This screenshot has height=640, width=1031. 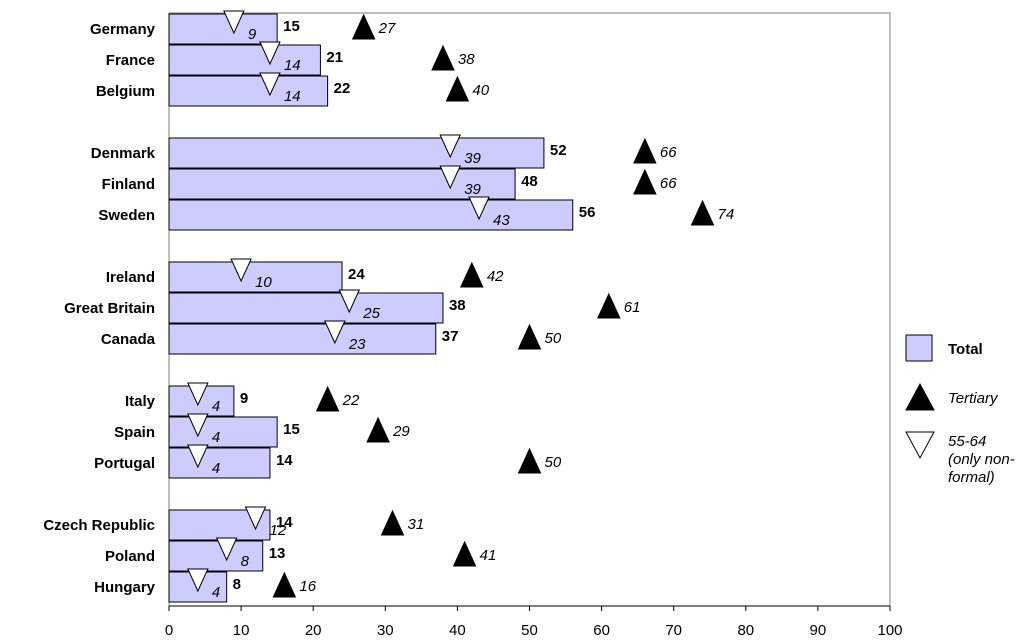 I want to click on x-tick-label-10: 10, so click(x=241, y=630).